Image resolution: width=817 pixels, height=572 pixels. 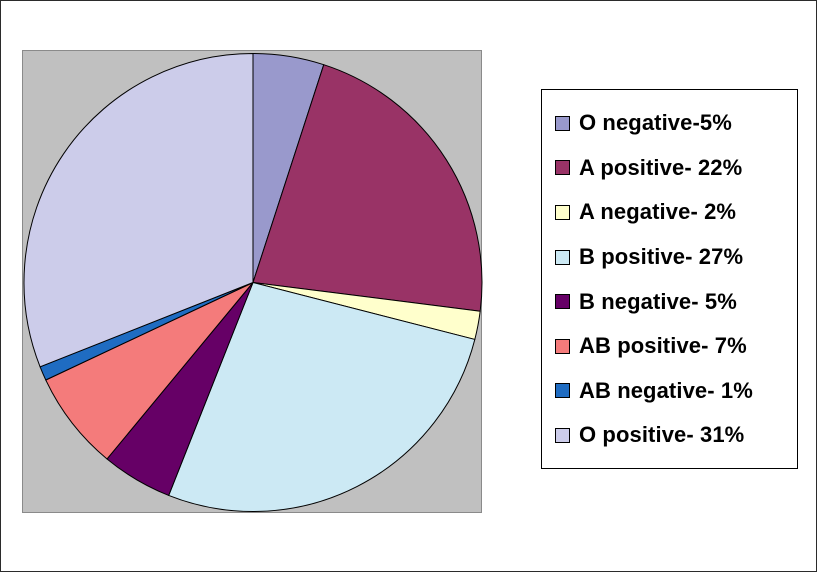 What do you see at coordinates (562, 168) in the screenshot?
I see `legend-swatch-a-positive` at bounding box center [562, 168].